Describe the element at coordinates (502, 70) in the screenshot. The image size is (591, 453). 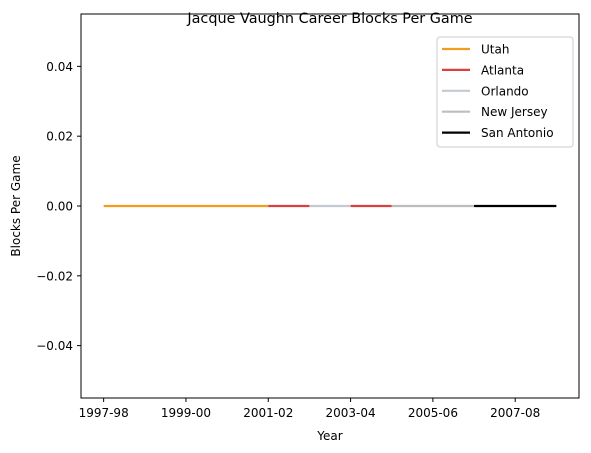
I see `legend-label: Atlanta` at that location.